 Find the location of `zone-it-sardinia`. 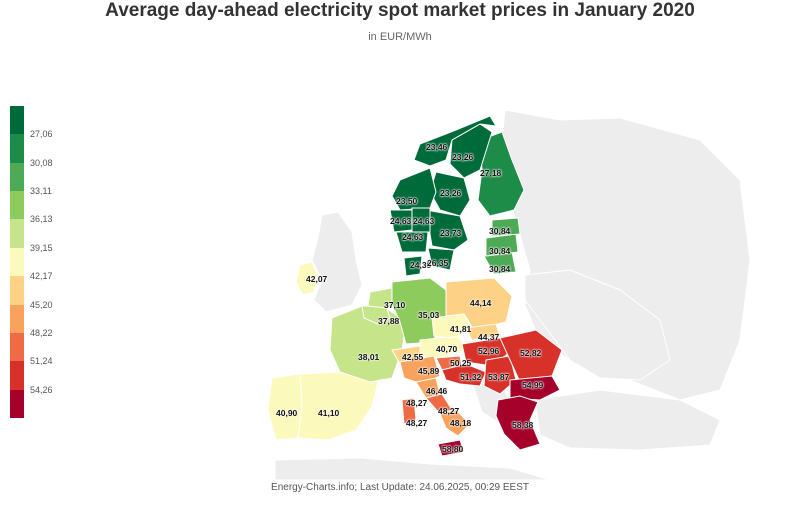

zone-it-sardinia is located at coordinates (409, 411).